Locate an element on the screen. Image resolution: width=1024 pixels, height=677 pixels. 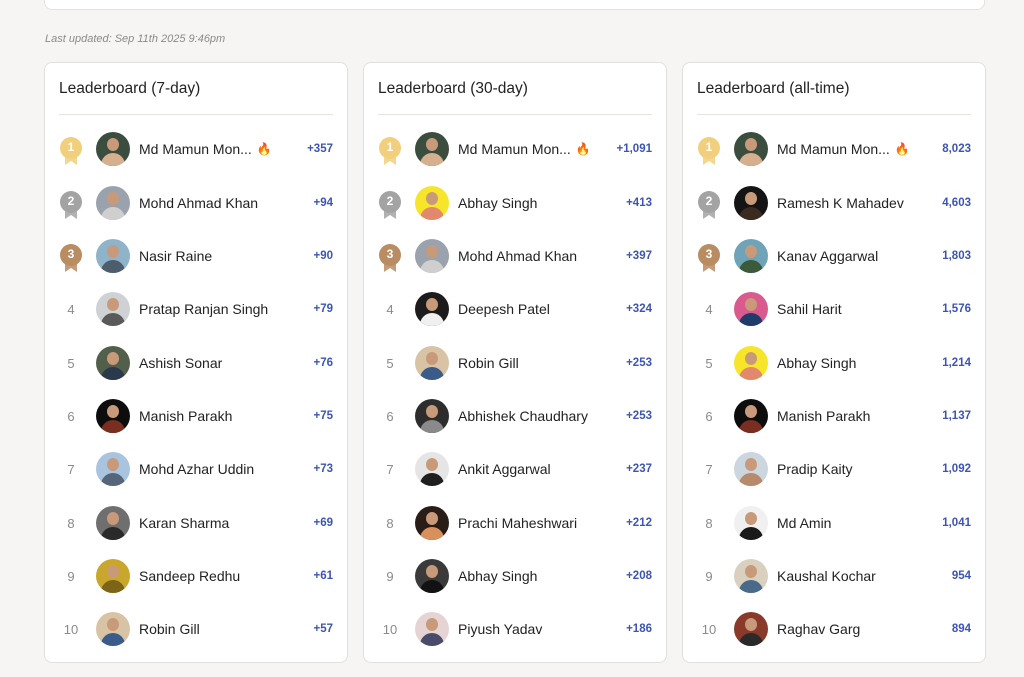
leaderboard-row: 9 Kaushal Kochar 954 is located at coordinates (834, 576).